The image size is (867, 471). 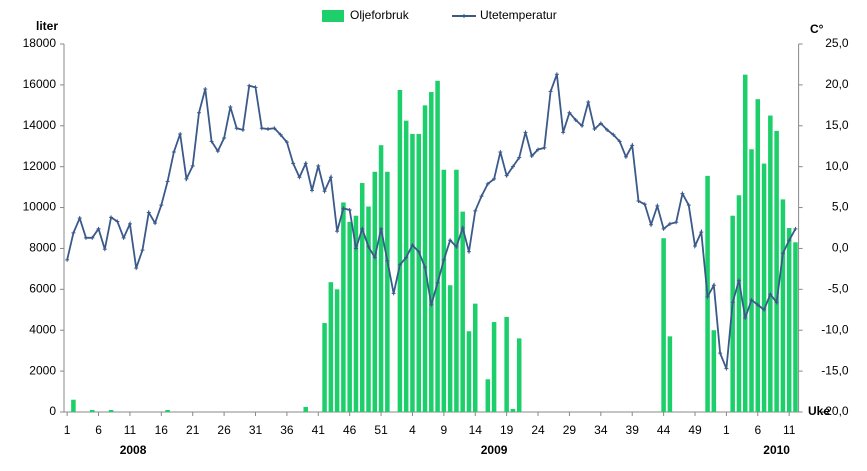 I want to click on y2-tick-label: -10,0, so click(x=835, y=329).